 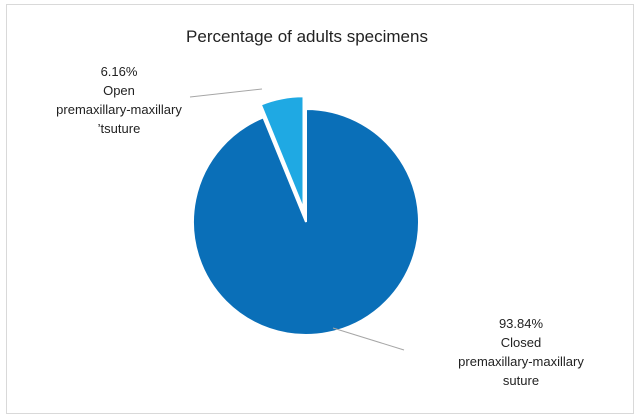 I want to click on data-label-value: 6.16%, so click(x=119, y=71).